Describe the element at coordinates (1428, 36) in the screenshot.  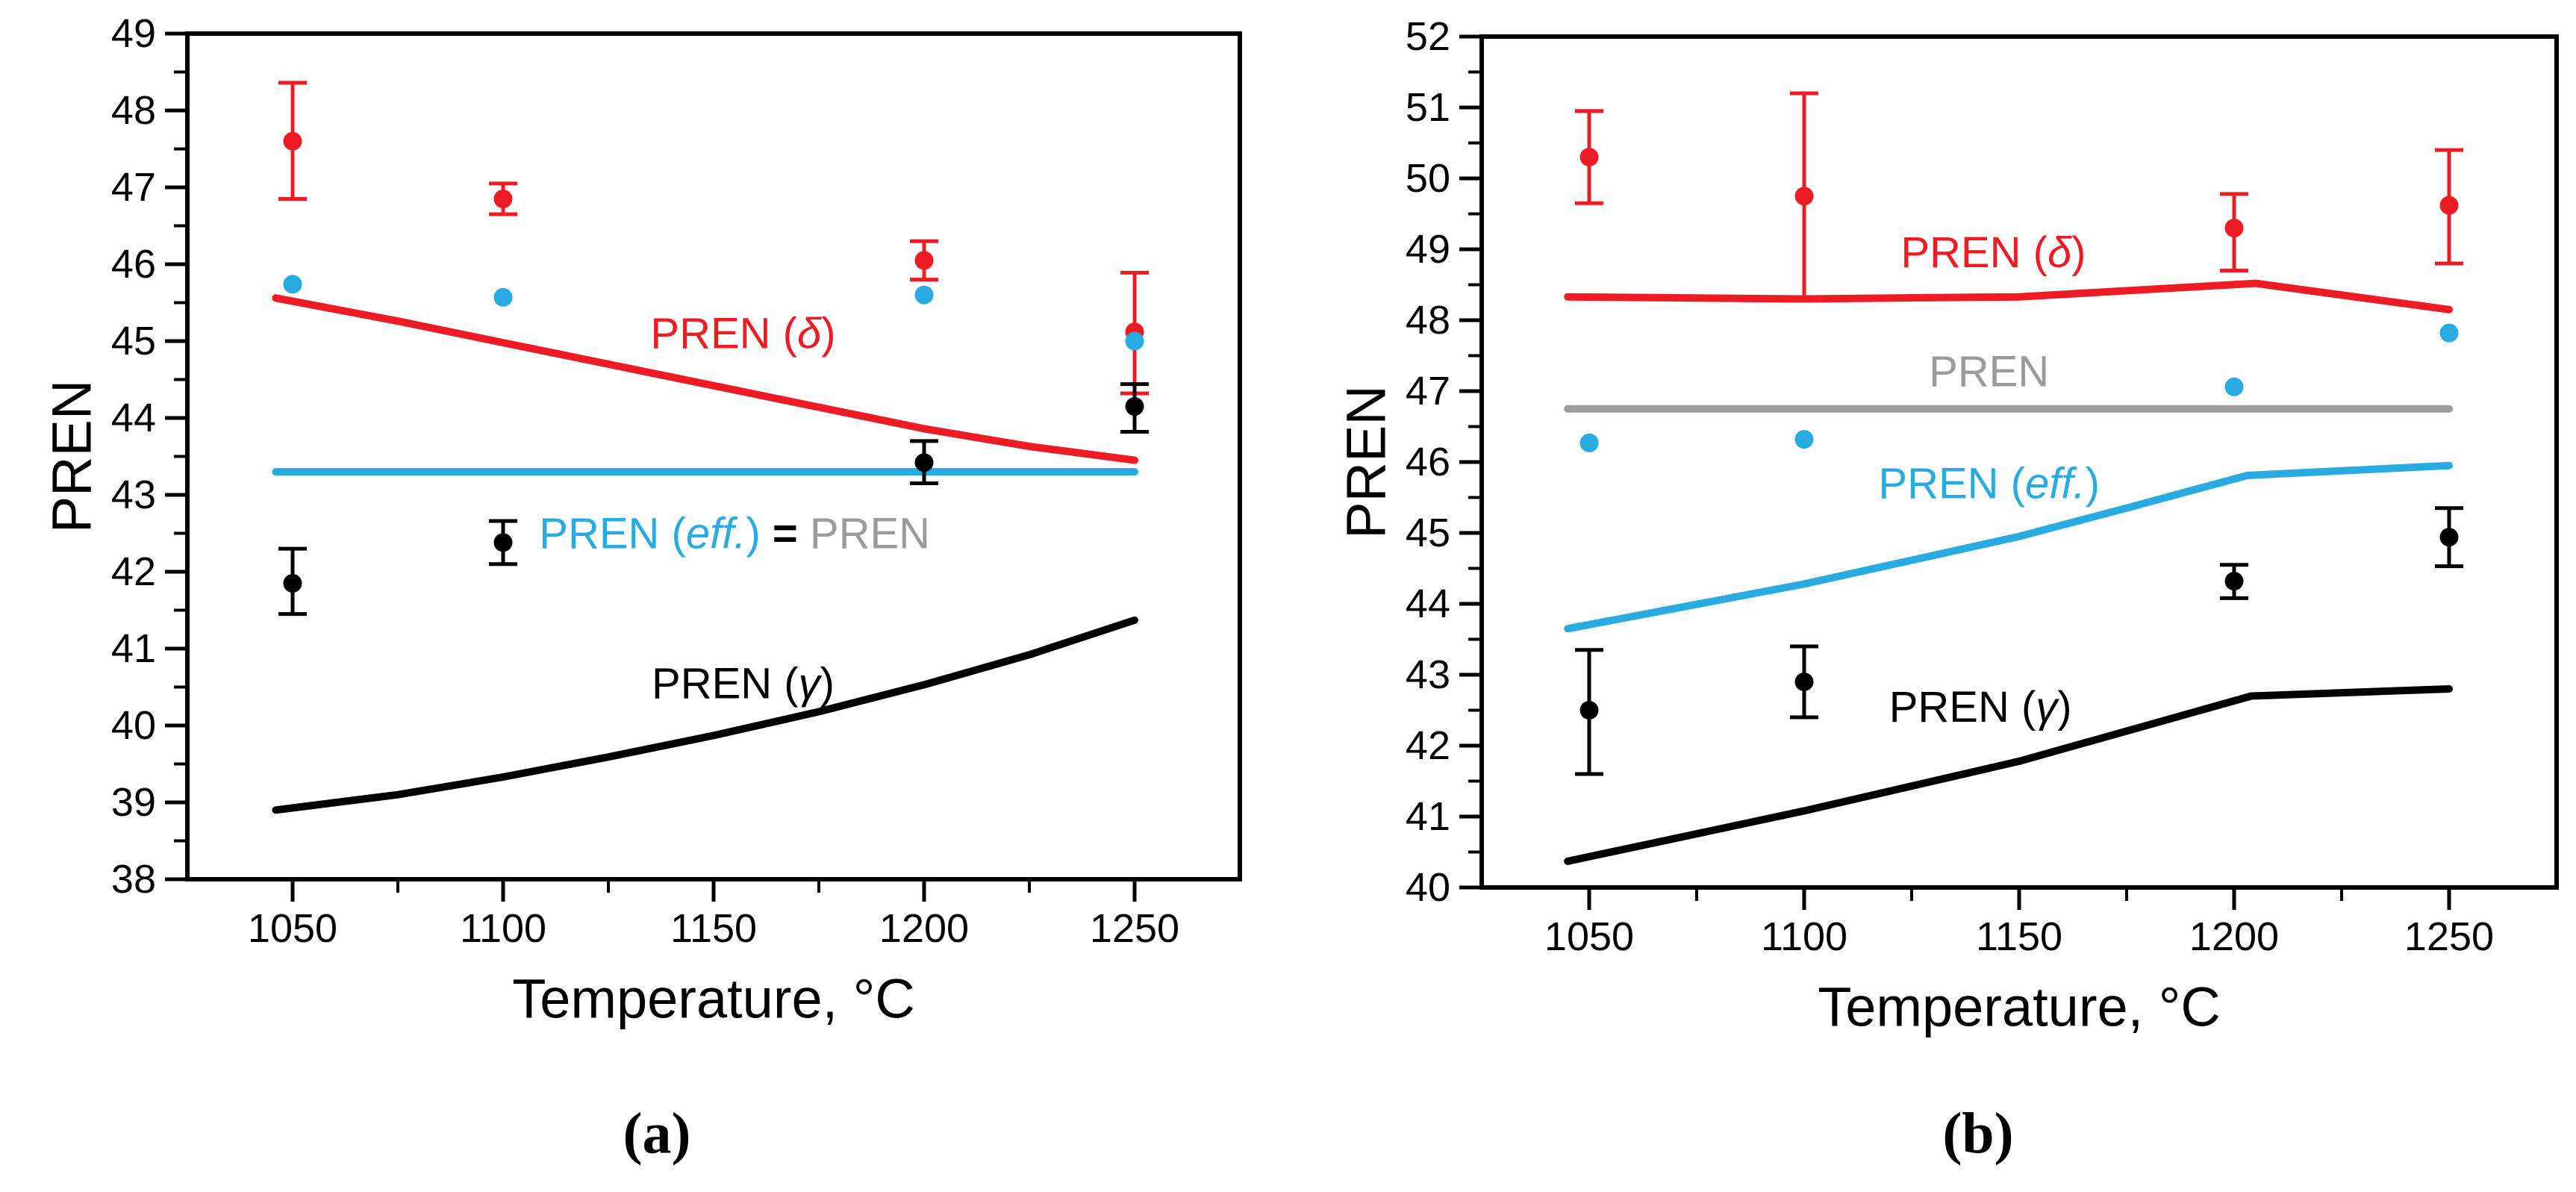
I see `y-tick-label: 52` at that location.